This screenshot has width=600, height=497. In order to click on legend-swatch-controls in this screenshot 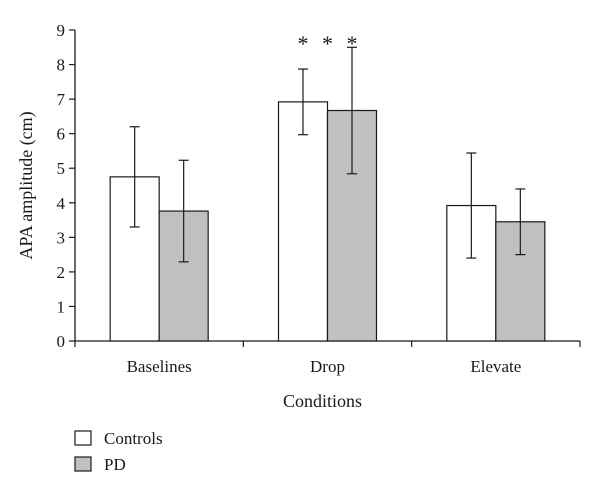, I will do `click(83, 438)`.